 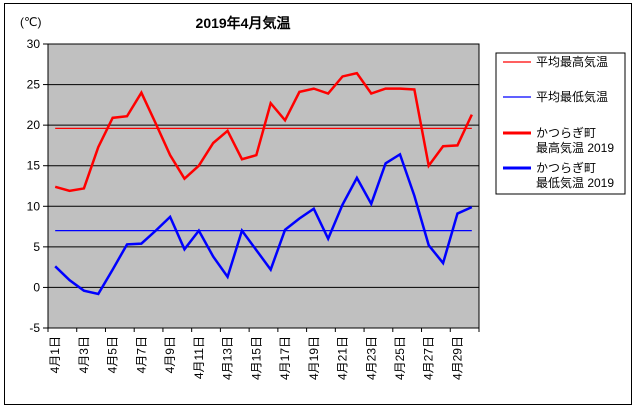 I want to click on x-tick-label: 4月25日, so click(x=400, y=358).